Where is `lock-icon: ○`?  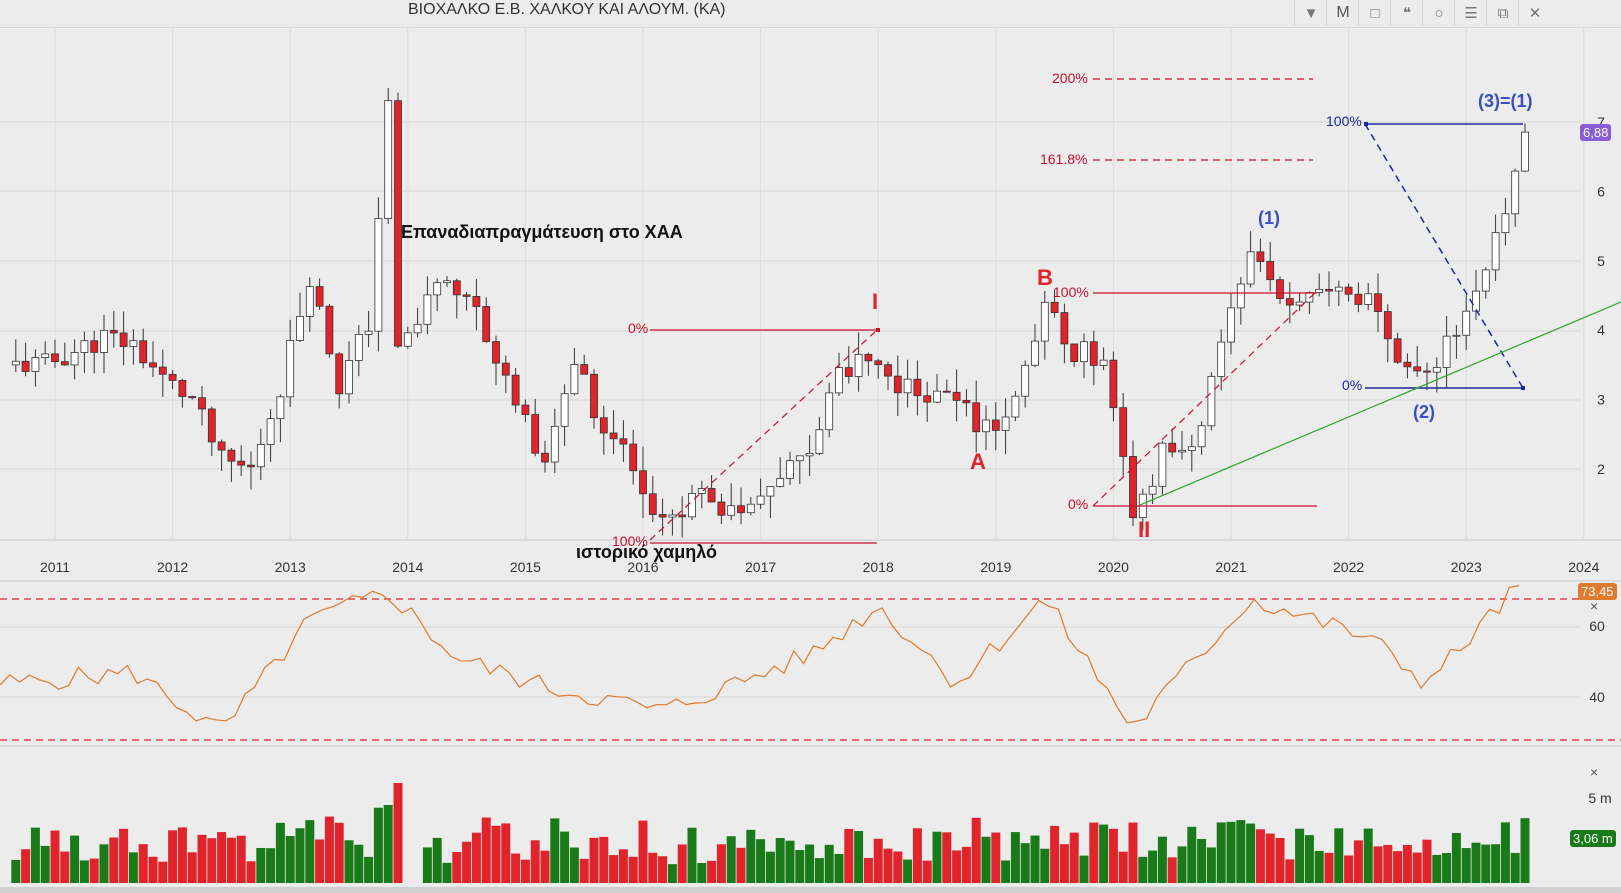 lock-icon: ○ is located at coordinates (1438, 13).